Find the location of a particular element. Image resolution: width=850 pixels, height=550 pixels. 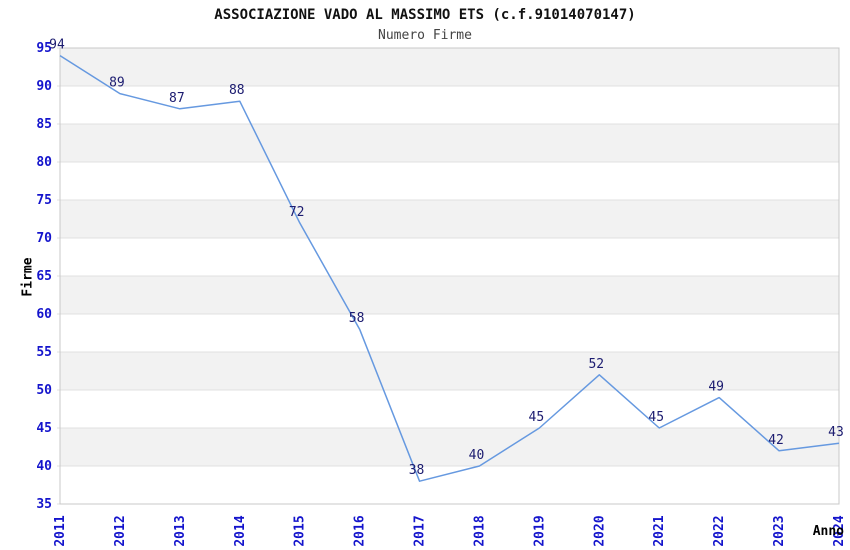

x-tick-label: 2018 is located at coordinates (479, 530).